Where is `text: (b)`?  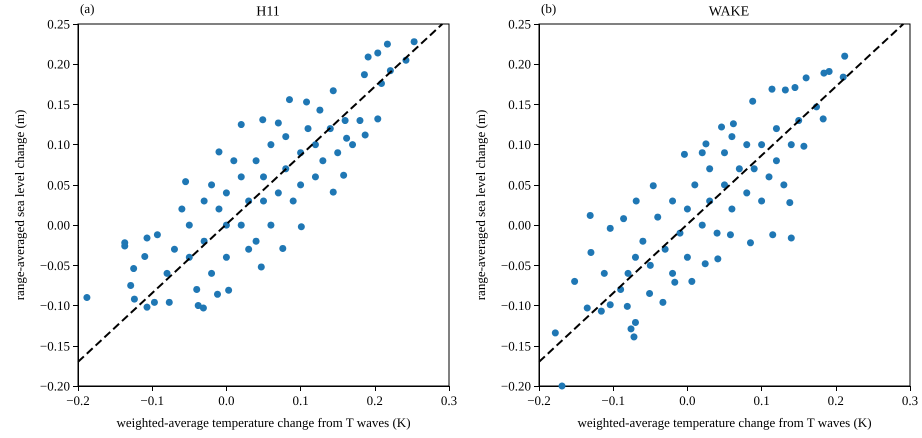
text: (b) is located at coordinates (548, 8).